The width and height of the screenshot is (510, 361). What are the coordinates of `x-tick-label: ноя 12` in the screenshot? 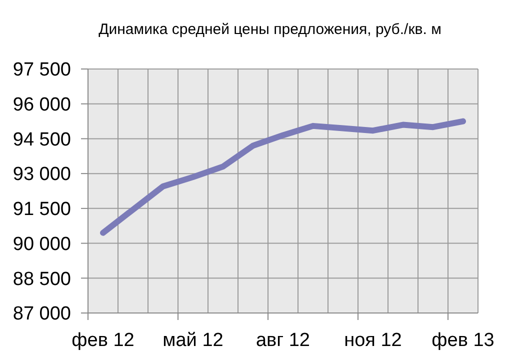 It's located at (373, 340).